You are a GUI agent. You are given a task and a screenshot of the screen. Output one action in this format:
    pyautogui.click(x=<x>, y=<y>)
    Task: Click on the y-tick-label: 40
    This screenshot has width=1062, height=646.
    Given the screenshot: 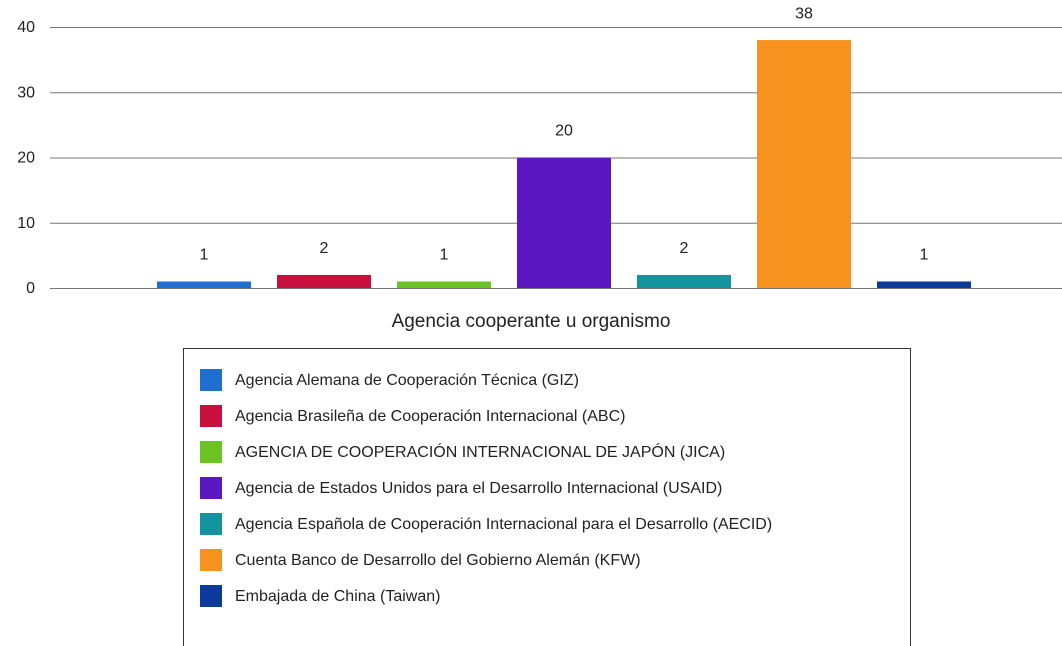 What is the action you would take?
    pyautogui.click(x=26, y=27)
    